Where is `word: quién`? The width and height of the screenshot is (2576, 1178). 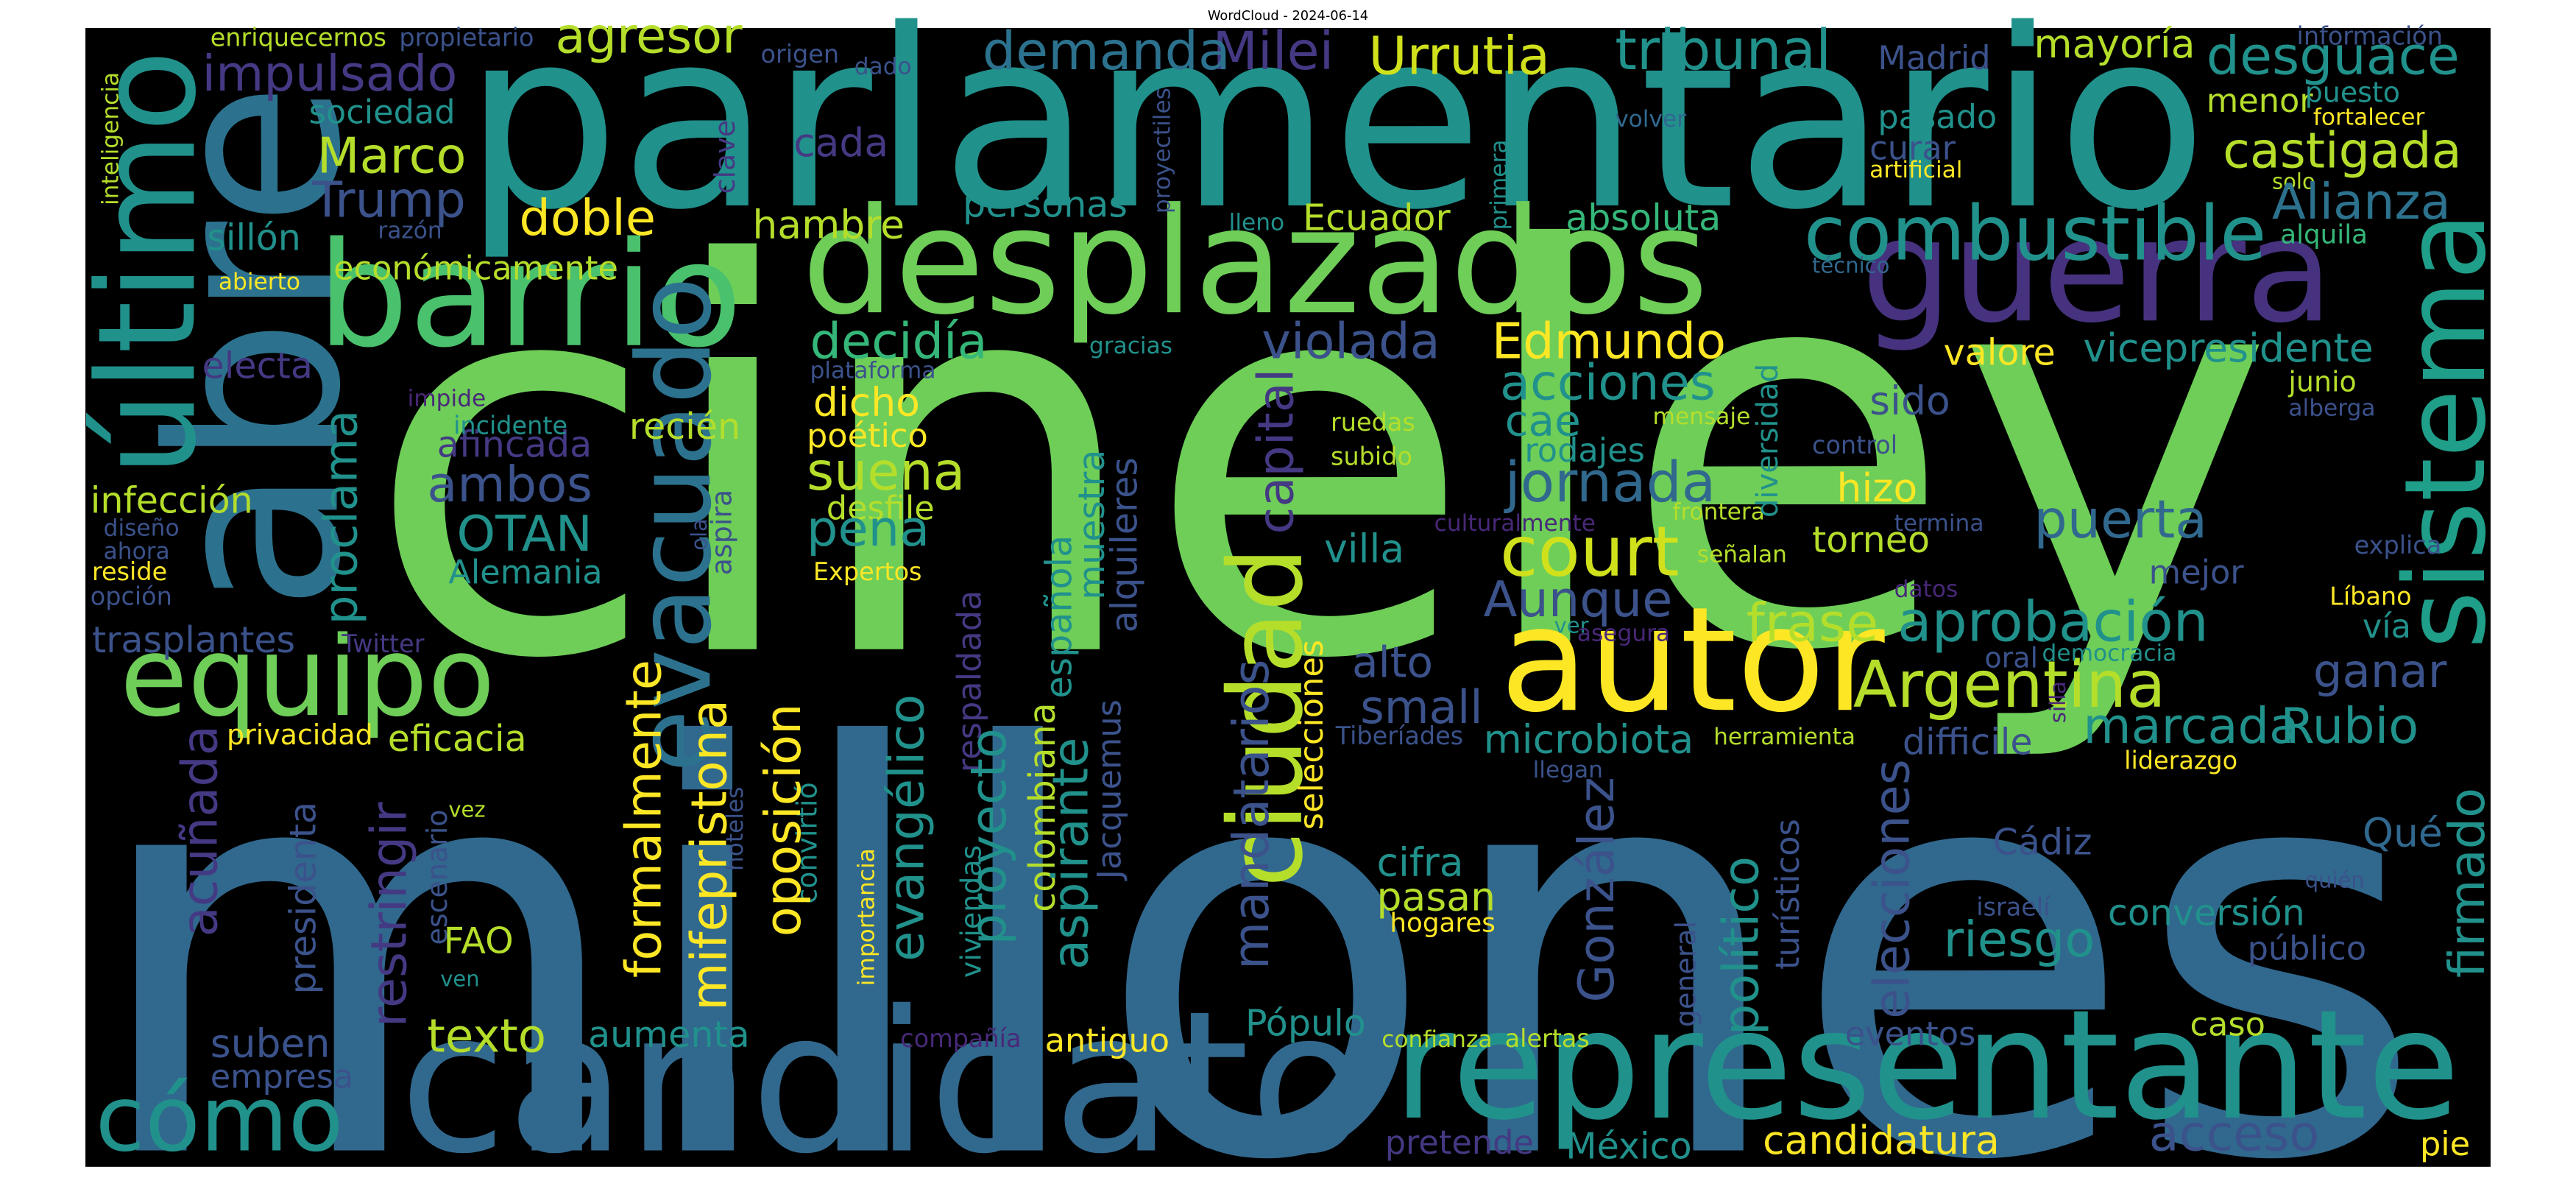
word: quién is located at coordinates (2335, 879).